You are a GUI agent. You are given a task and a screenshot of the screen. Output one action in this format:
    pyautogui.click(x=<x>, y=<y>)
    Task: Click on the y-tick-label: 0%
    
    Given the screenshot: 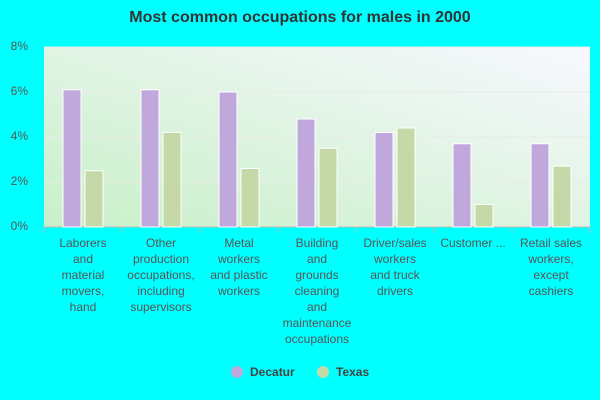 What is the action you would take?
    pyautogui.click(x=20, y=226)
    